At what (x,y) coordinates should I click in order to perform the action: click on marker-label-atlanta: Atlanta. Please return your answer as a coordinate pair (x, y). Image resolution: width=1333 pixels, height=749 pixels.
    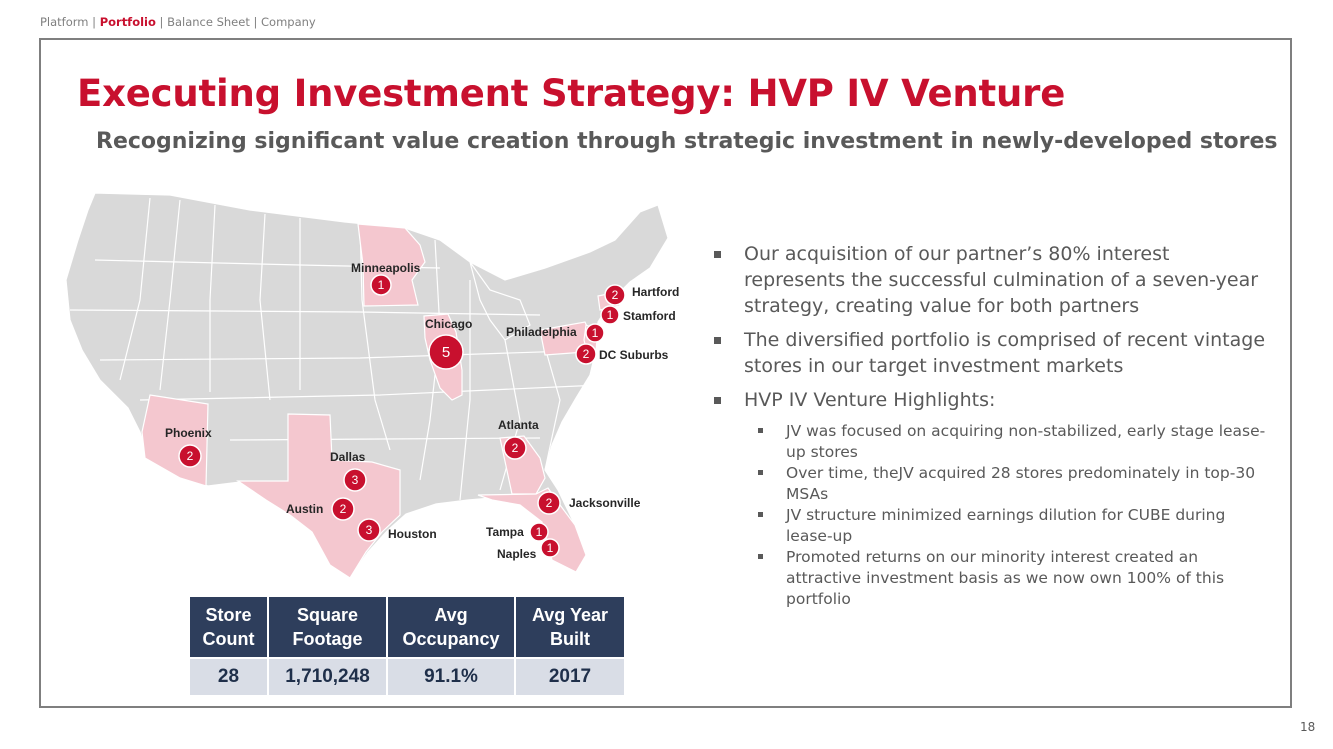
    Looking at the image, I should click on (518, 425).